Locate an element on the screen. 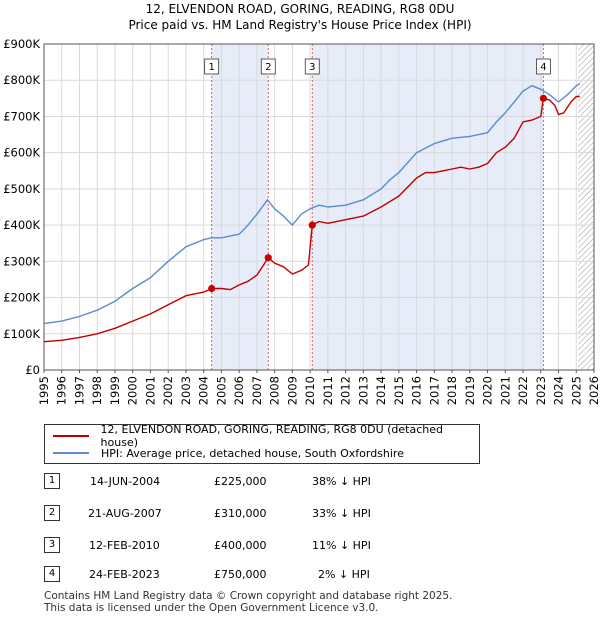  x-tick-label: 2009 is located at coordinates (292, 390).